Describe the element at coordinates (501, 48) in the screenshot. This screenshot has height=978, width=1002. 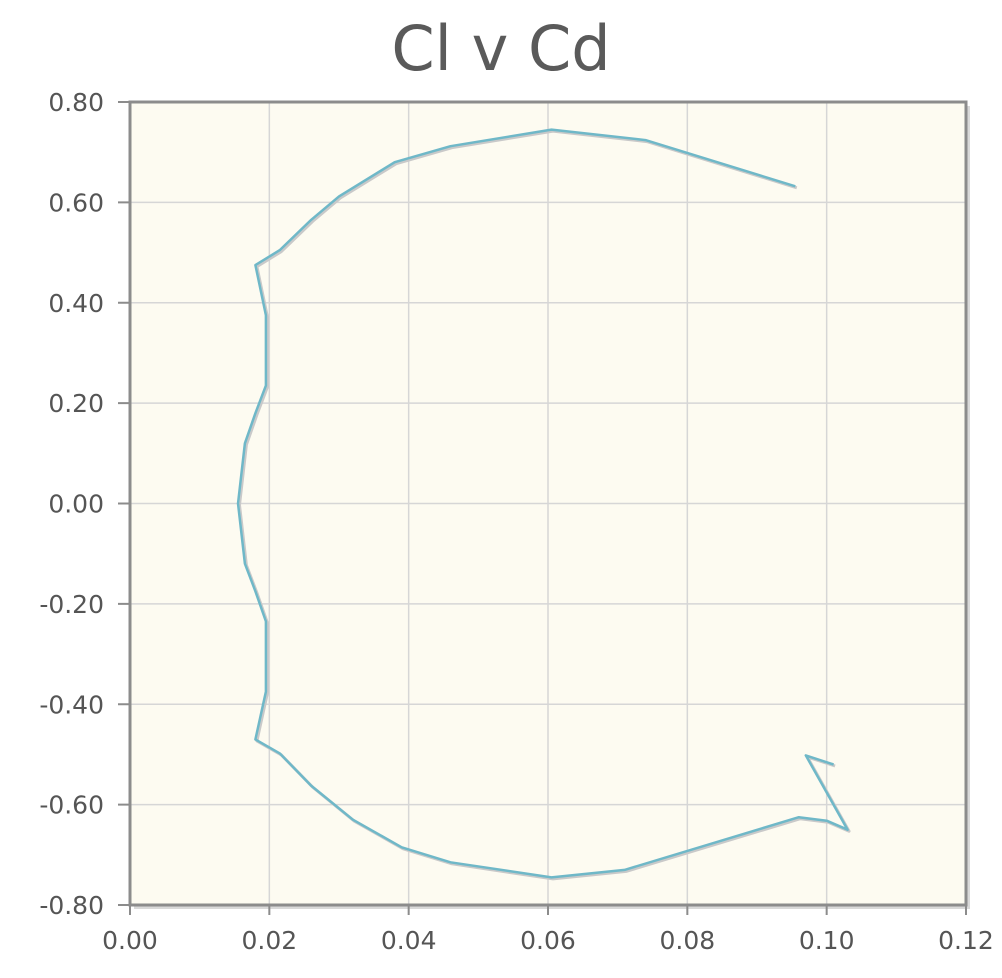
I see `chart-title: Cl v Cd` at that location.